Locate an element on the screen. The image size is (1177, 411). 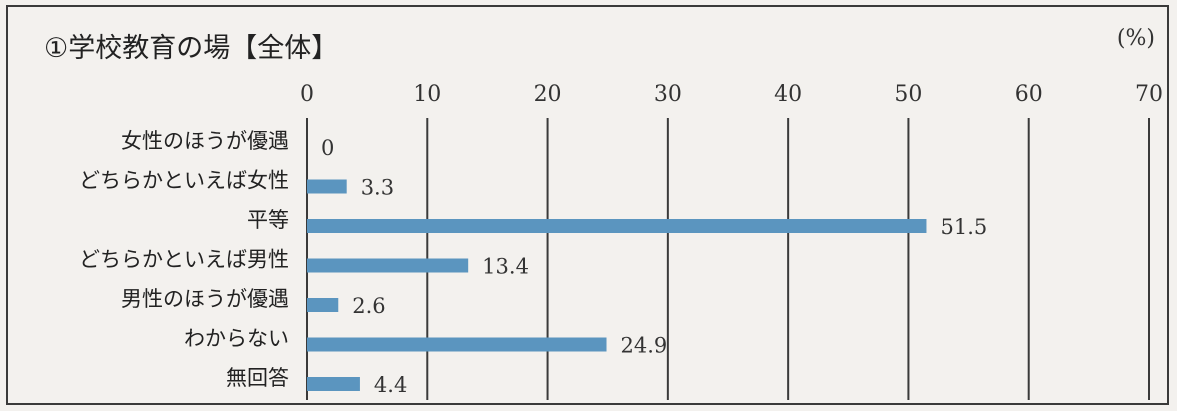
data-label: 51.5 is located at coordinates (963, 227).